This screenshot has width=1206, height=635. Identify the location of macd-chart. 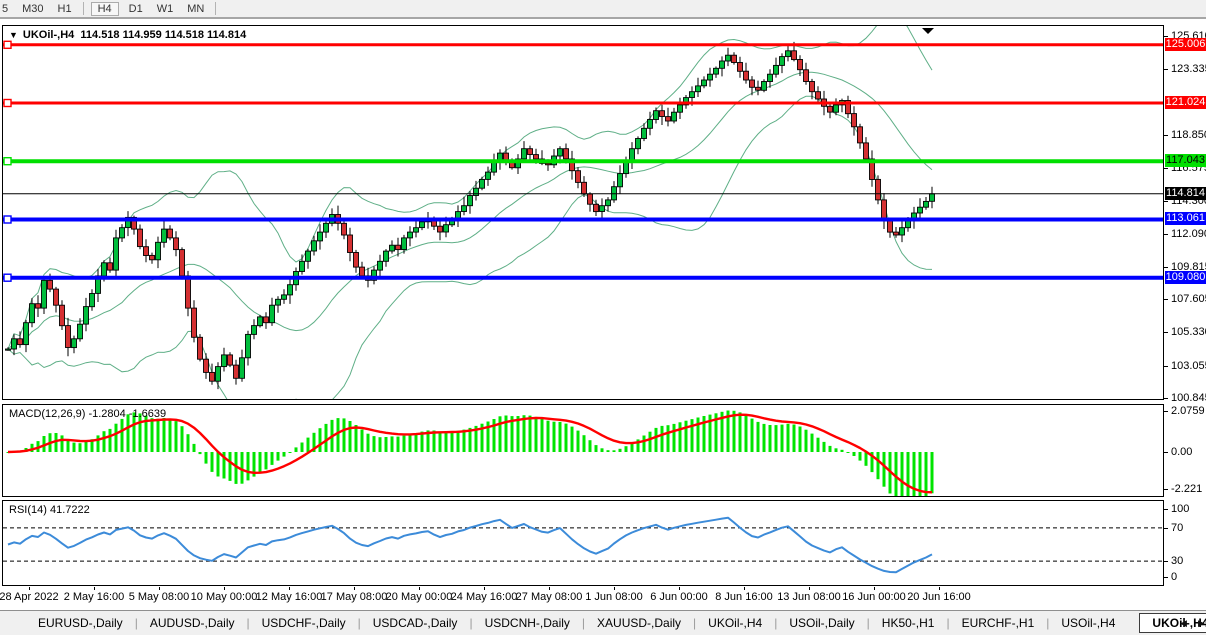
(583, 450).